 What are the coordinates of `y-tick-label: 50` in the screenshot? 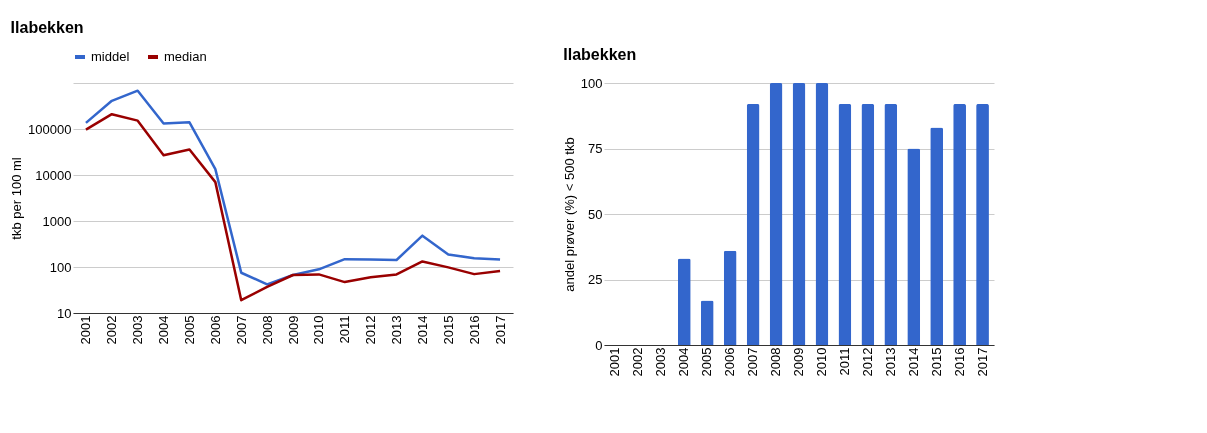 It's located at (595, 214).